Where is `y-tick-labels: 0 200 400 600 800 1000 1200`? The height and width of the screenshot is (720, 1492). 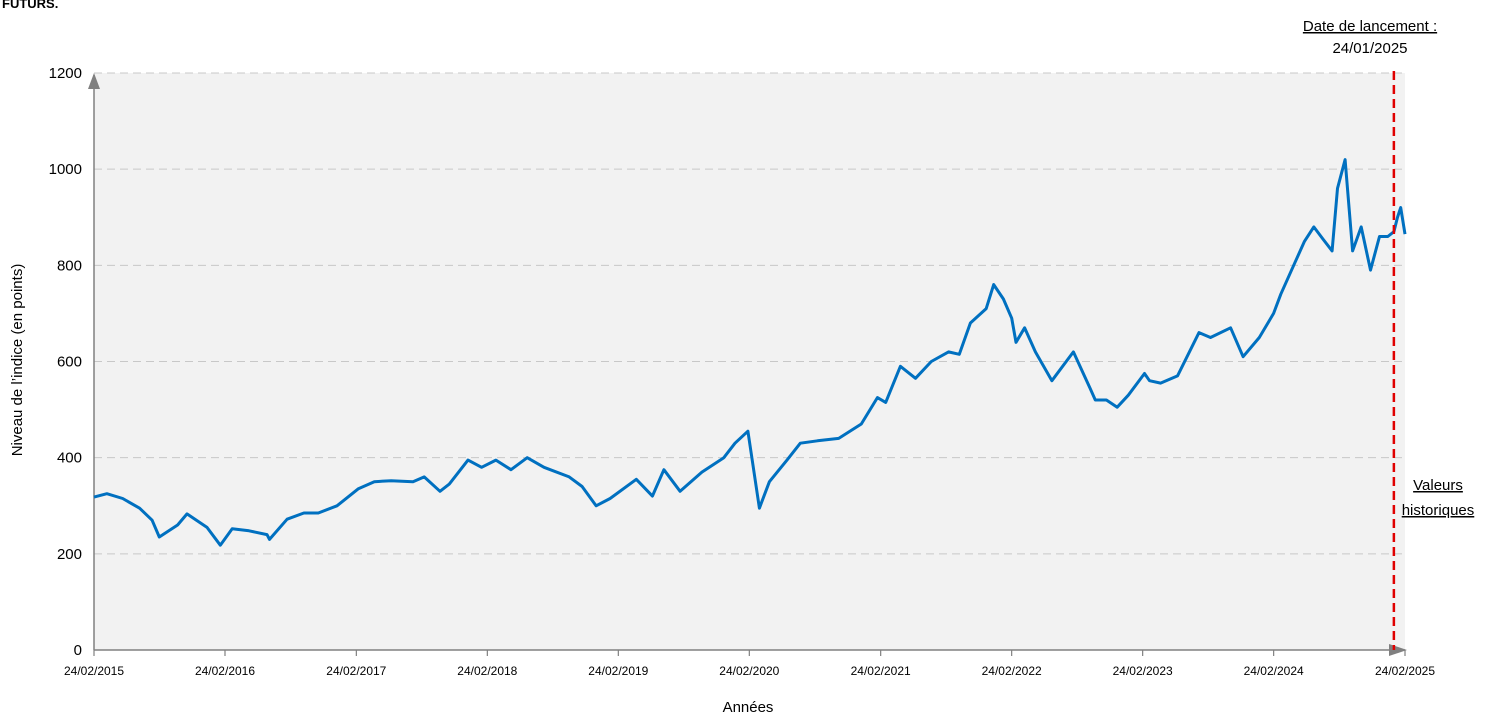 y-tick-labels: 0 200 400 600 800 1000 1200 is located at coordinates (65, 362).